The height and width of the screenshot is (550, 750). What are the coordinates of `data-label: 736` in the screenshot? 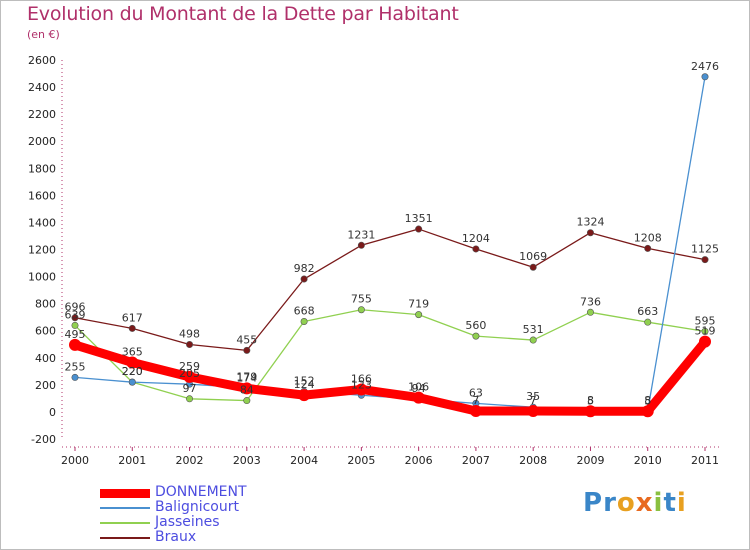 It's located at (590, 301).